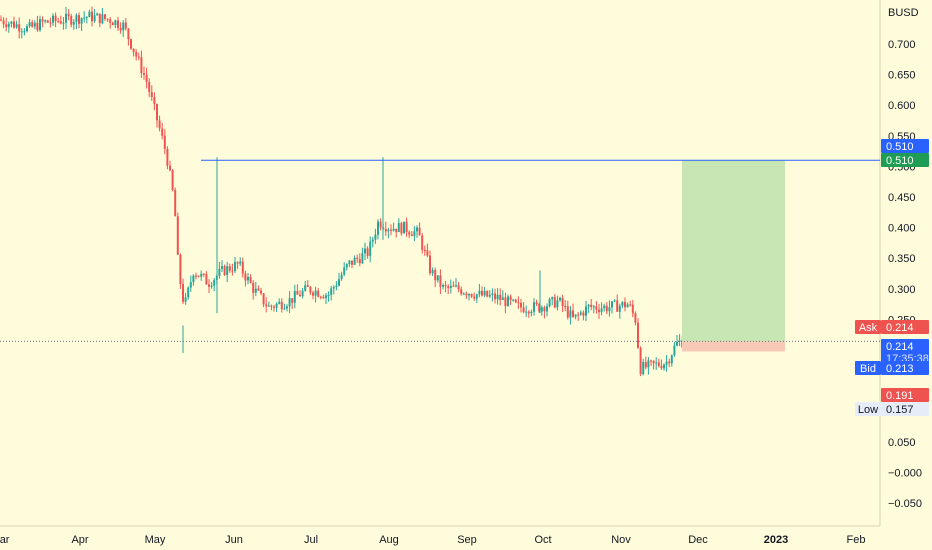 This screenshot has width=932, height=550. Describe the element at coordinates (698, 540) in the screenshot. I see `x-tick-label: Dec` at that location.